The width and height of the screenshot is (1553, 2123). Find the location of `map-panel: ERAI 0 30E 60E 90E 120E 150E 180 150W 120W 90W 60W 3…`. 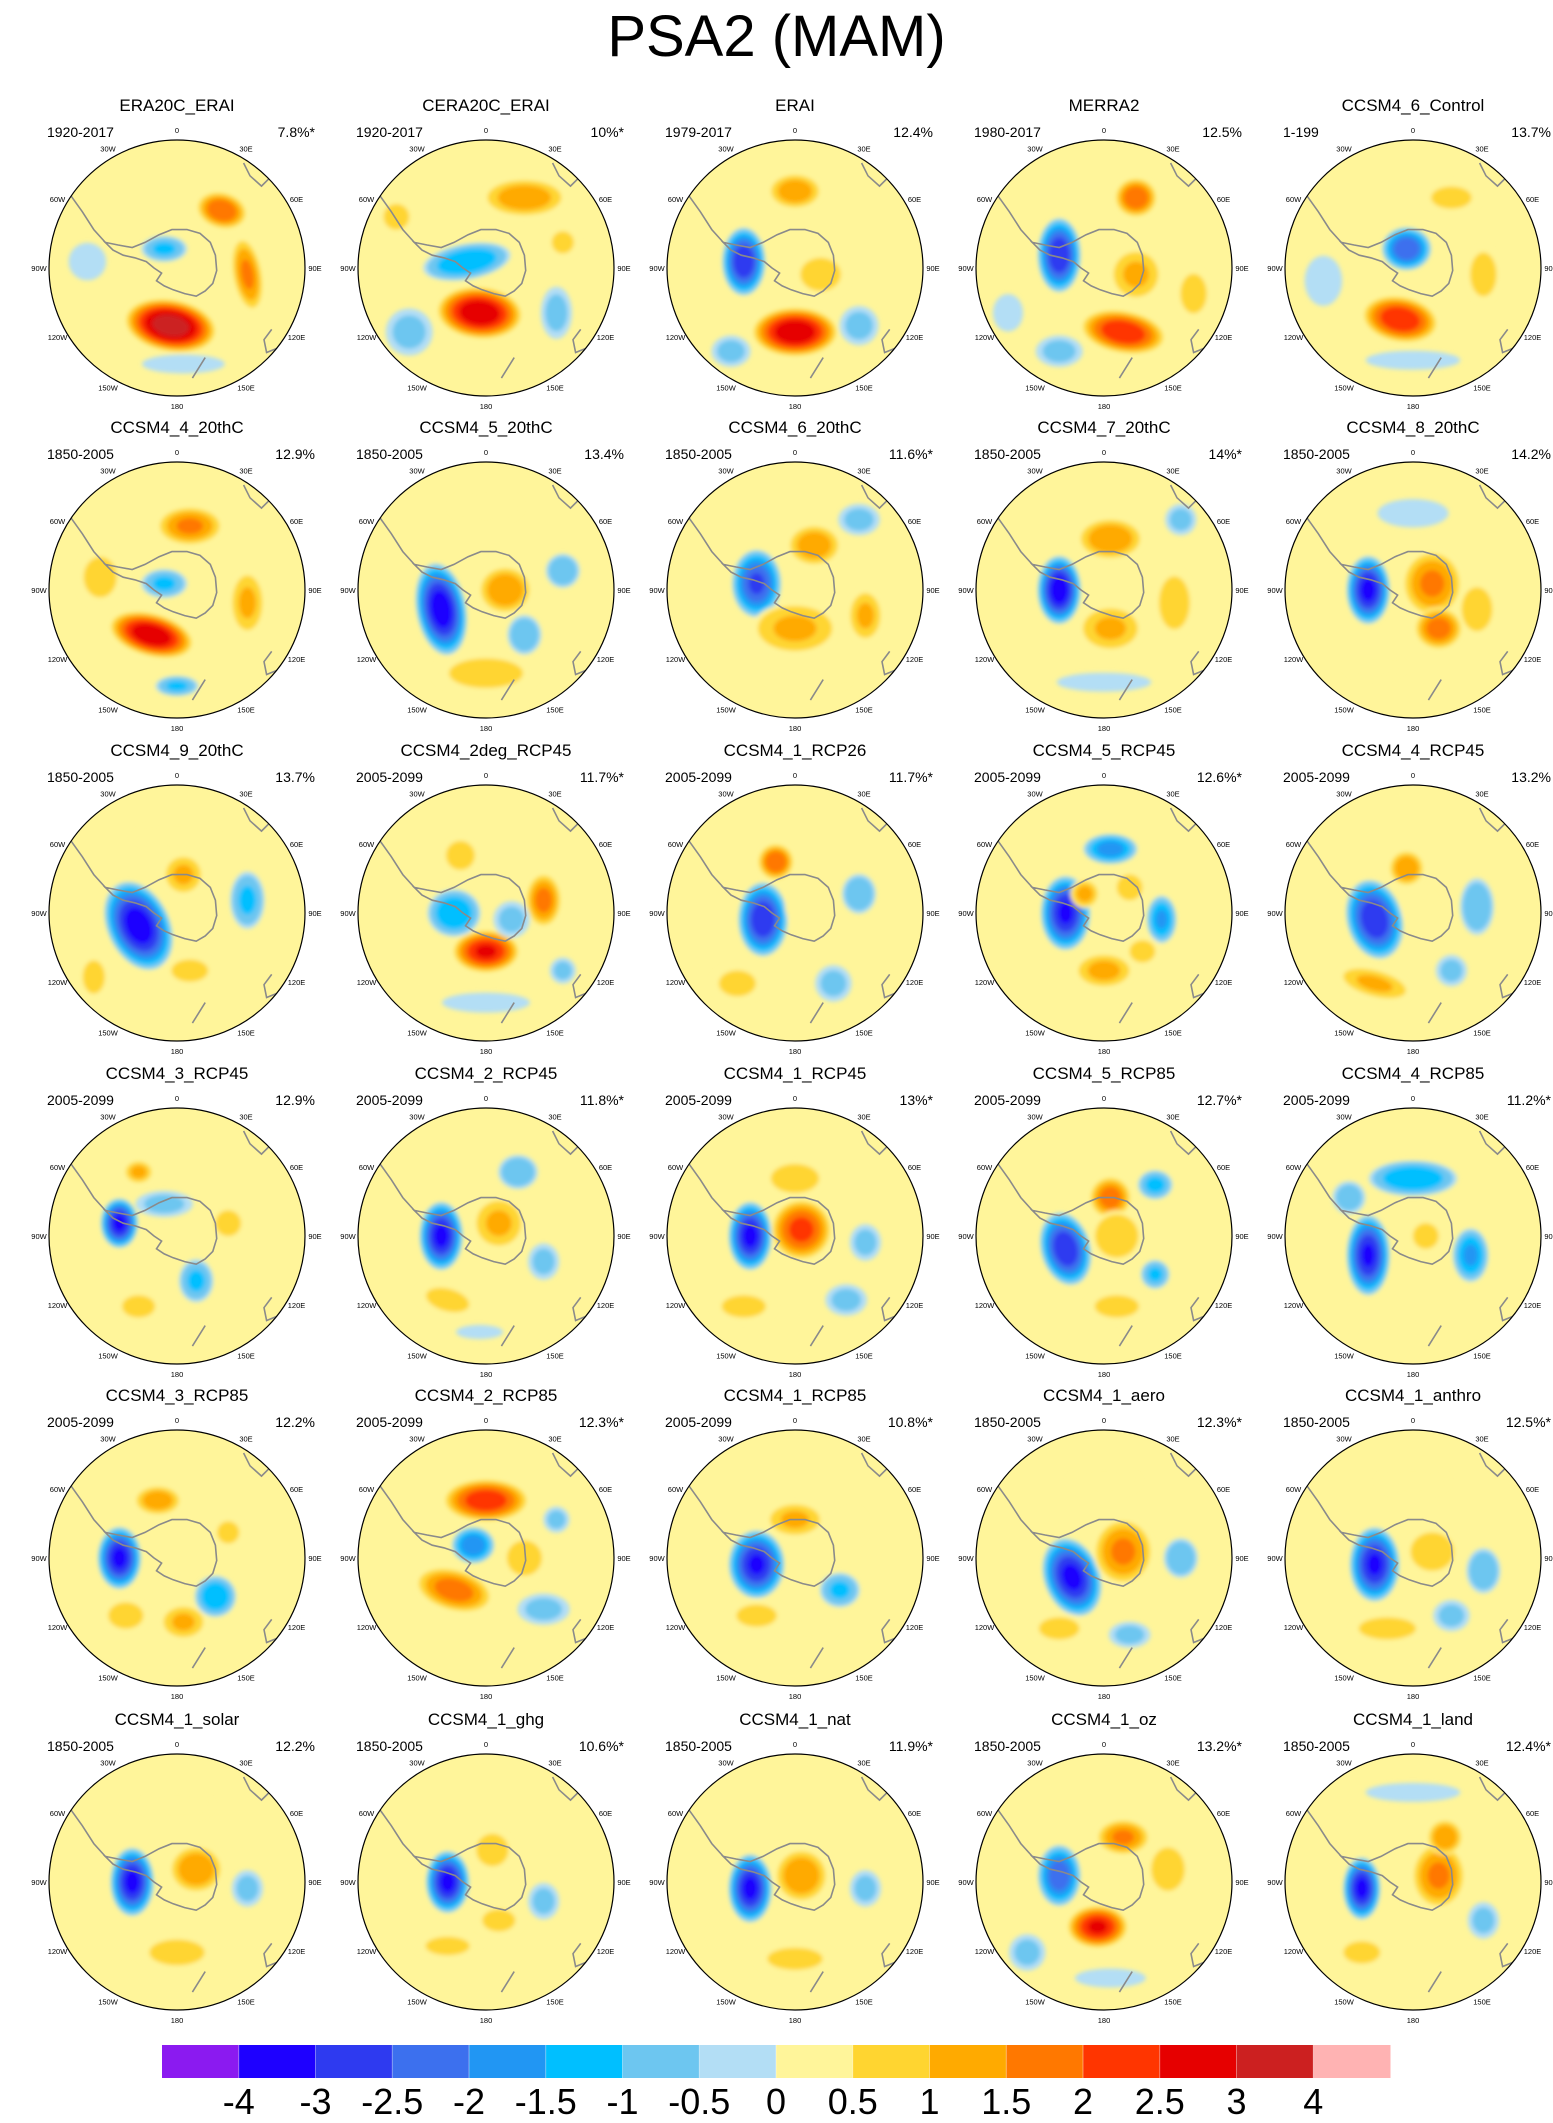

map-panel: ERAI 0 30E 60E 90E 120E 150E 180 150W 120W 90W 60W 3… is located at coordinates (795, 256).